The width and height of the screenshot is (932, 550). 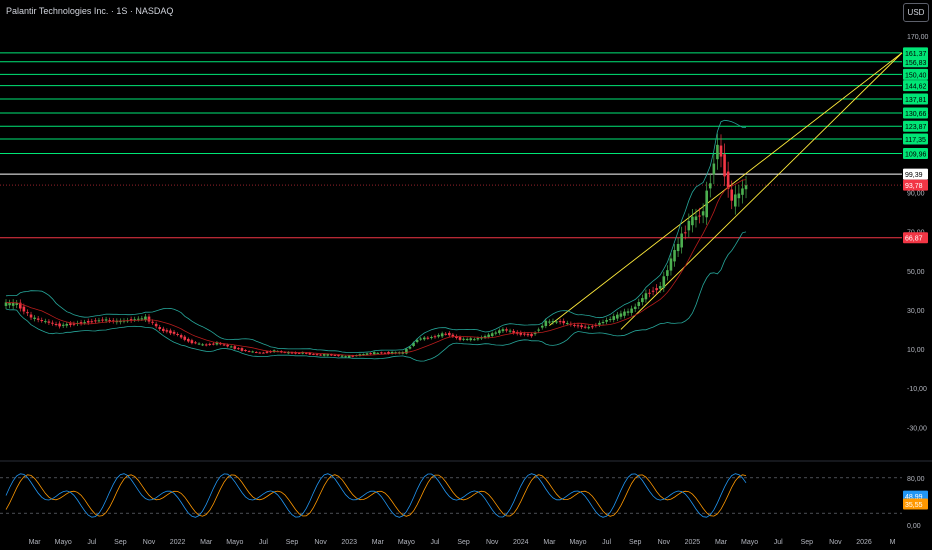 I want to click on time-tick-label: M, so click(x=893, y=542).